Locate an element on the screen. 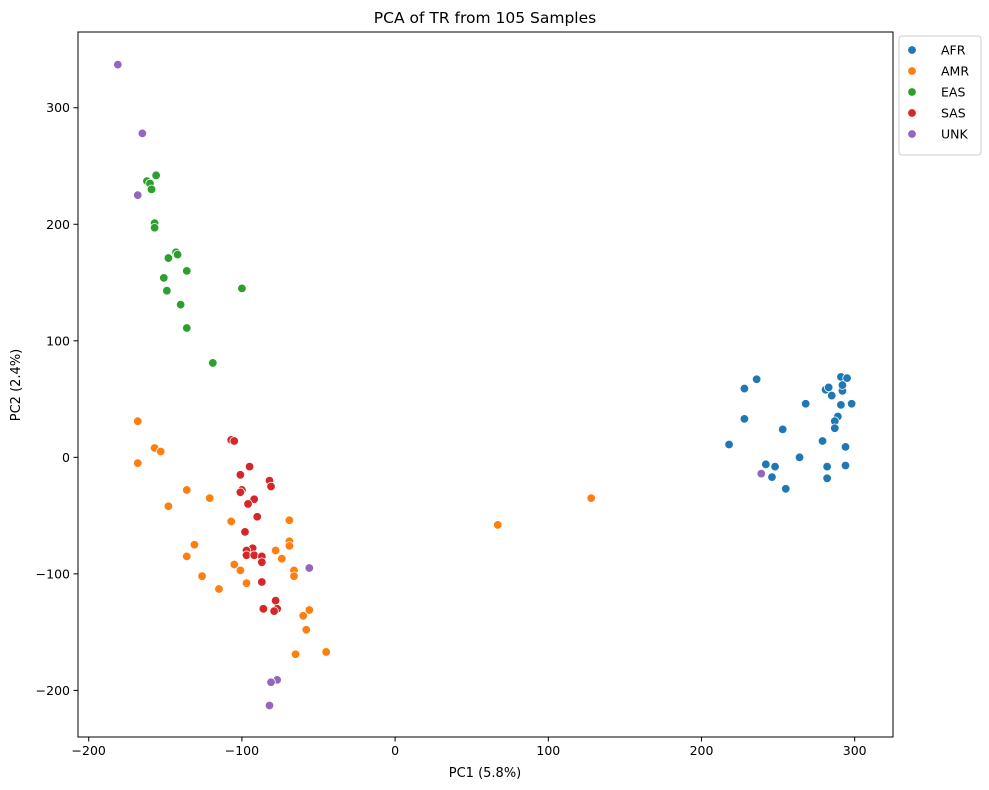 This screenshot has width=989, height=790. legend-label-sas: SAS is located at coordinates (953, 113).